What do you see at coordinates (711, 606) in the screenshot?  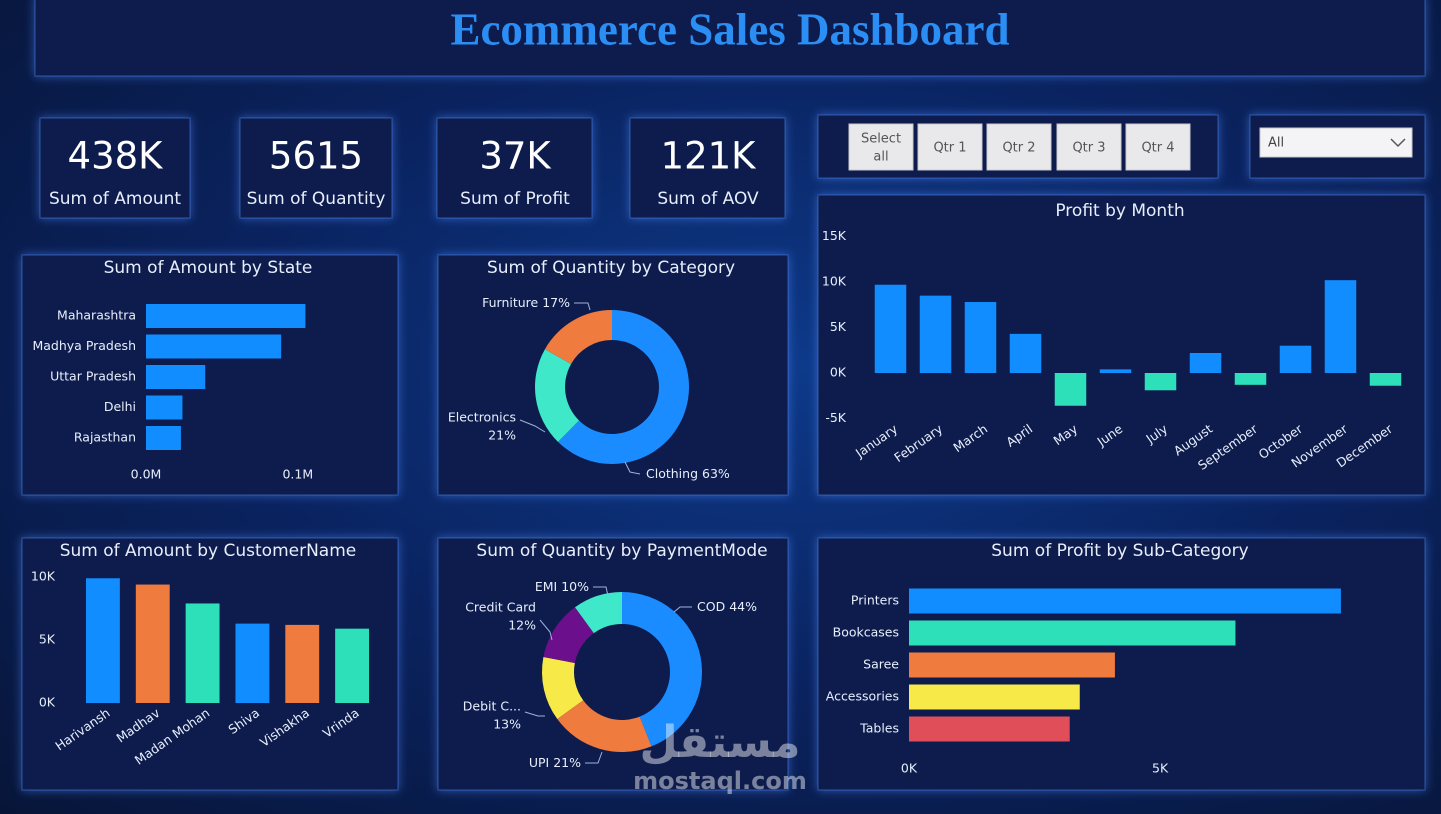 I see `slice-label: COD` at bounding box center [711, 606].